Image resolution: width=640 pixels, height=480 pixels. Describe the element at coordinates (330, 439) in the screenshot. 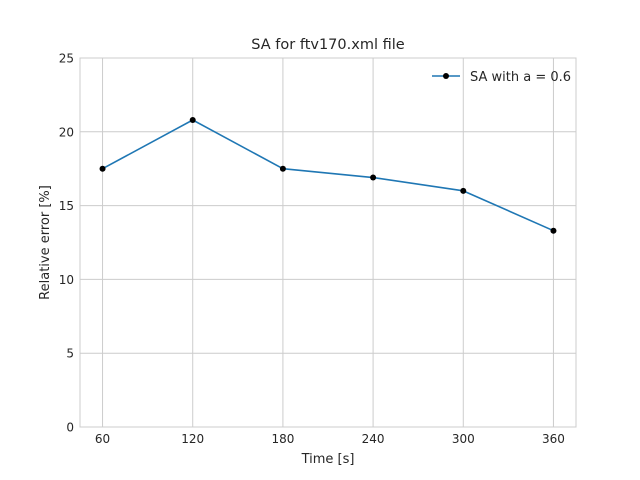

I see `x-axis-ticks: 60 120 180 240 300 360` at that location.